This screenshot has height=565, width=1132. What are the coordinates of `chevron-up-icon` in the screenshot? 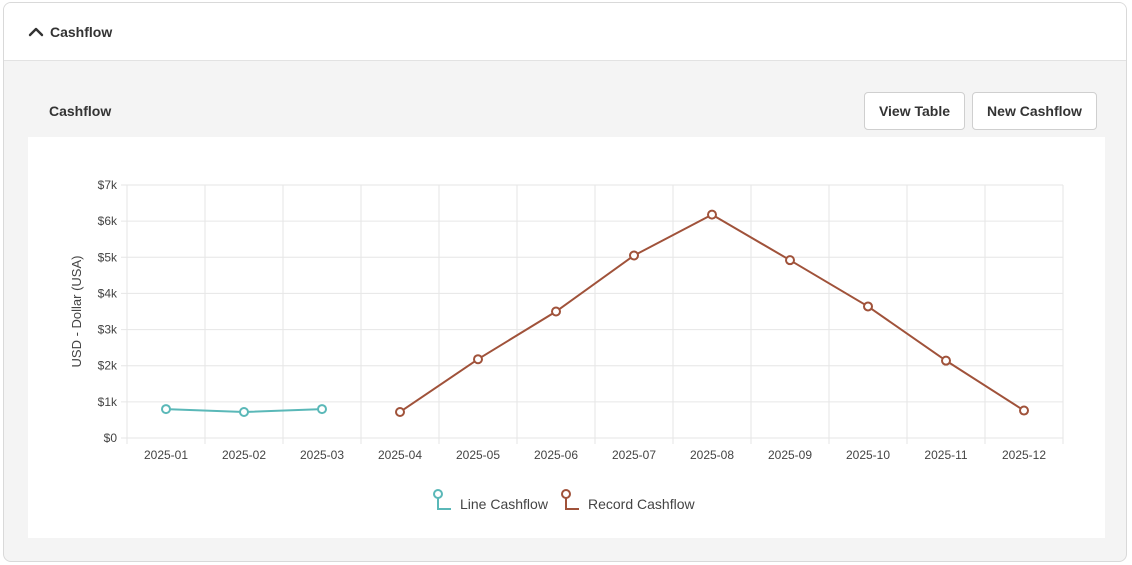 It's located at (36, 32).